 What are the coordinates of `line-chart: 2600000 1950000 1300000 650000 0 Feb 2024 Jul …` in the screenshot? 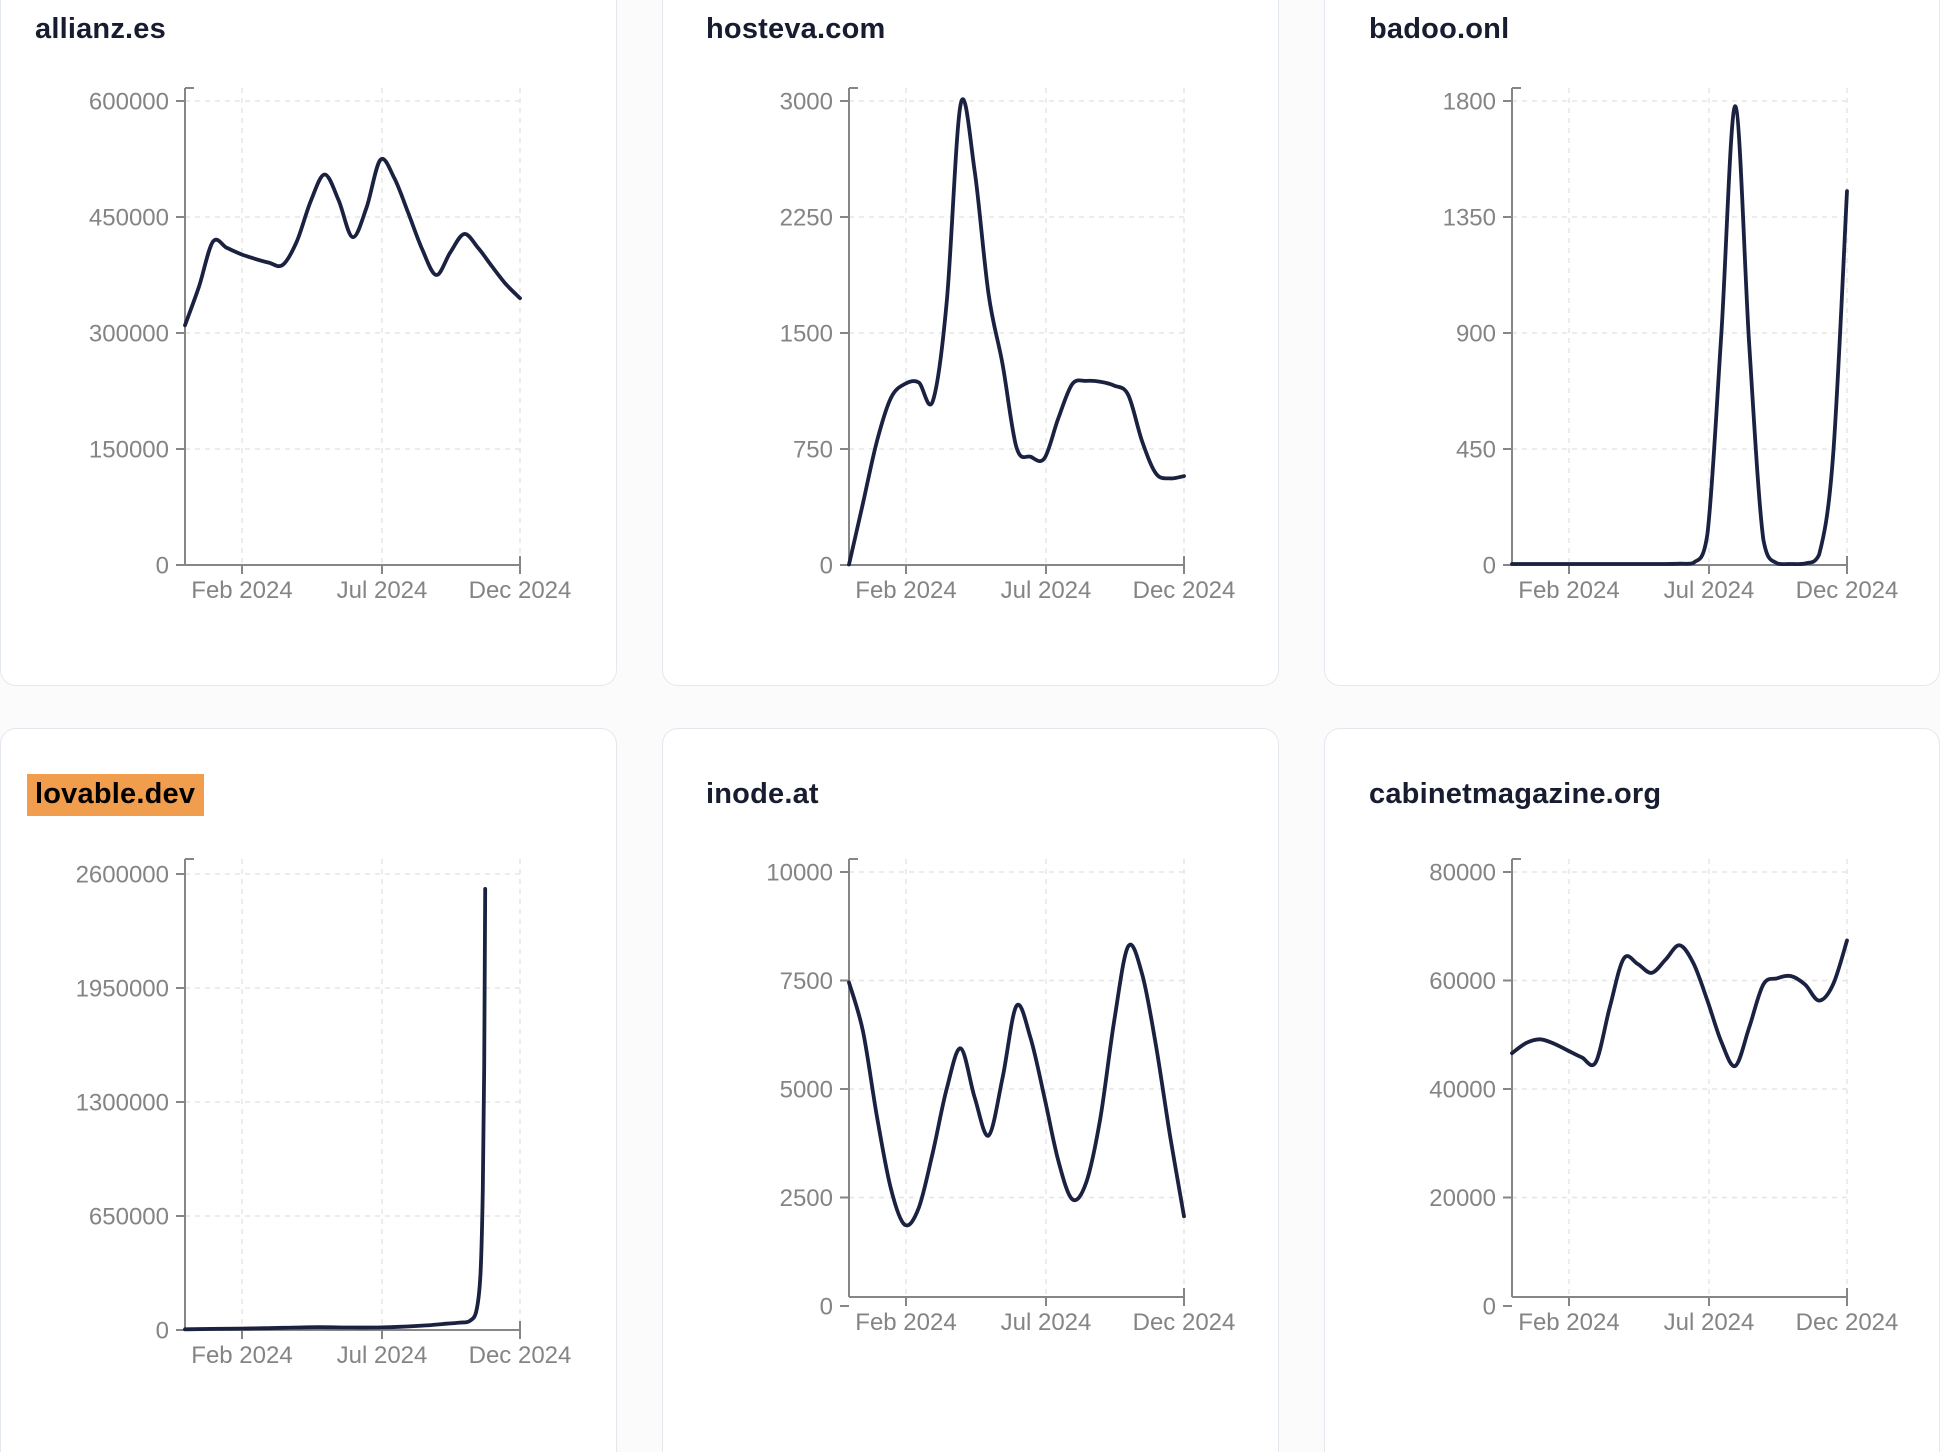 It's located at (324, 1113).